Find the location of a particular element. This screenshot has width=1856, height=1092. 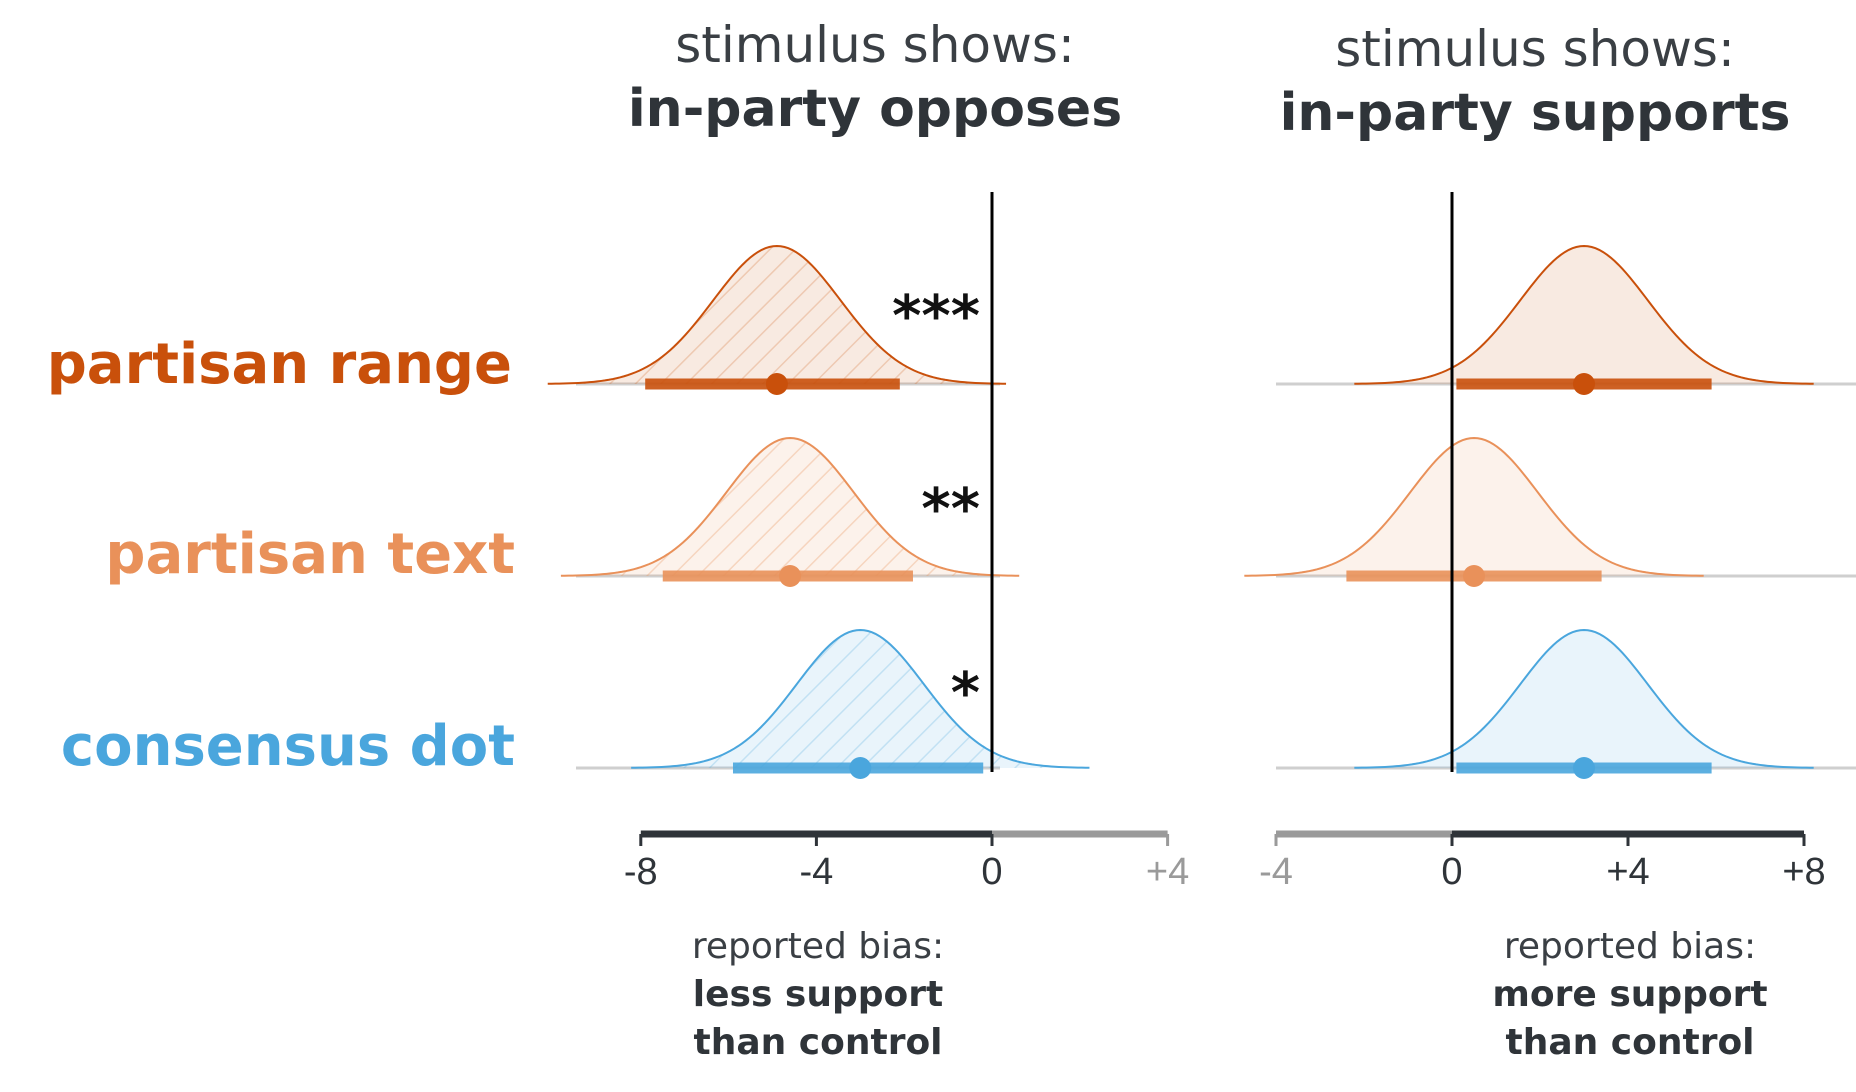

panel-2-title-line2: in-party supports is located at coordinates (1535, 113).